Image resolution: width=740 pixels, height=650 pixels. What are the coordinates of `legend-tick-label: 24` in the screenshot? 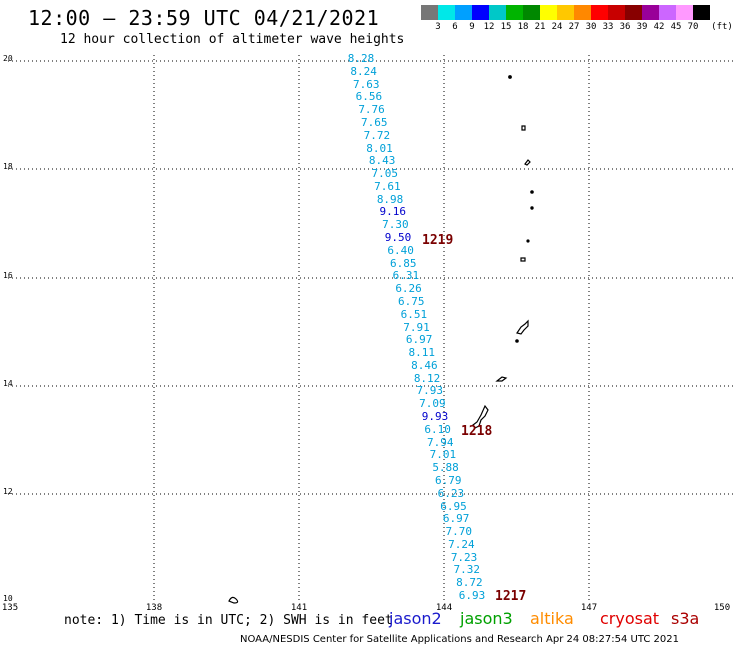 It's located at (557, 27).